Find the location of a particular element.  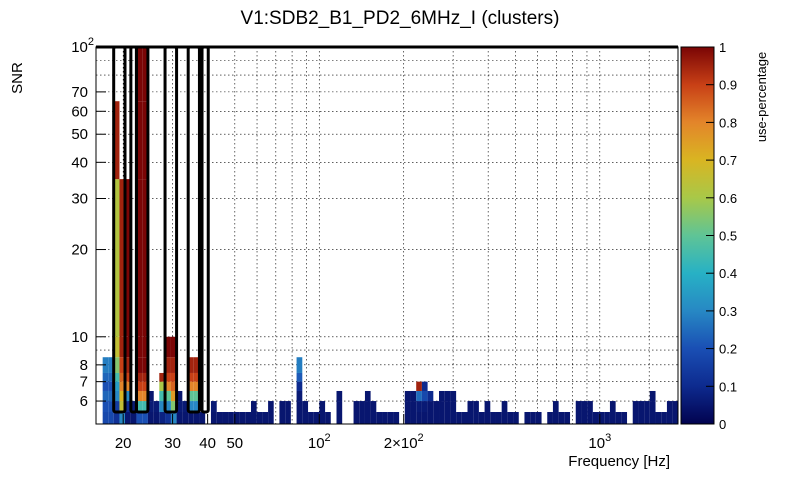

y-tick-label: 6 is located at coordinates (84, 401).